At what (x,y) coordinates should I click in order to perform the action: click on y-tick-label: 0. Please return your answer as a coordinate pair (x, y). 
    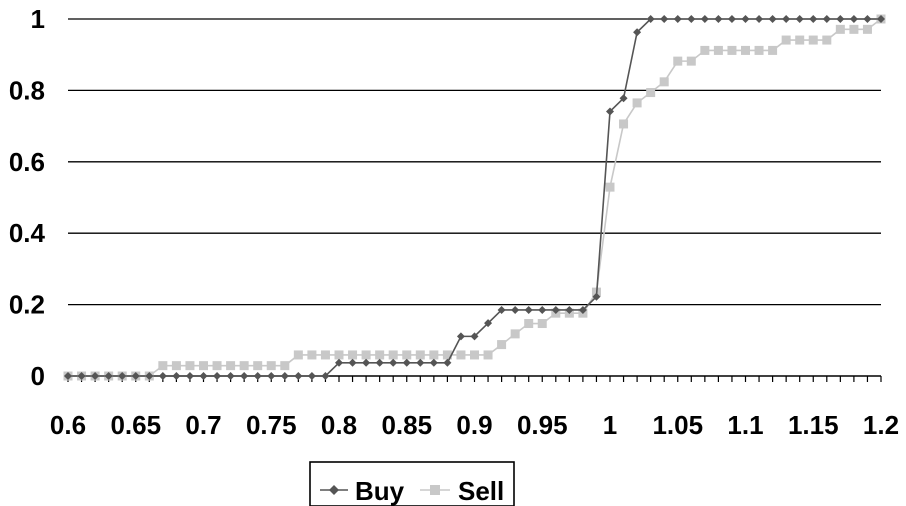
    Looking at the image, I should click on (38, 376).